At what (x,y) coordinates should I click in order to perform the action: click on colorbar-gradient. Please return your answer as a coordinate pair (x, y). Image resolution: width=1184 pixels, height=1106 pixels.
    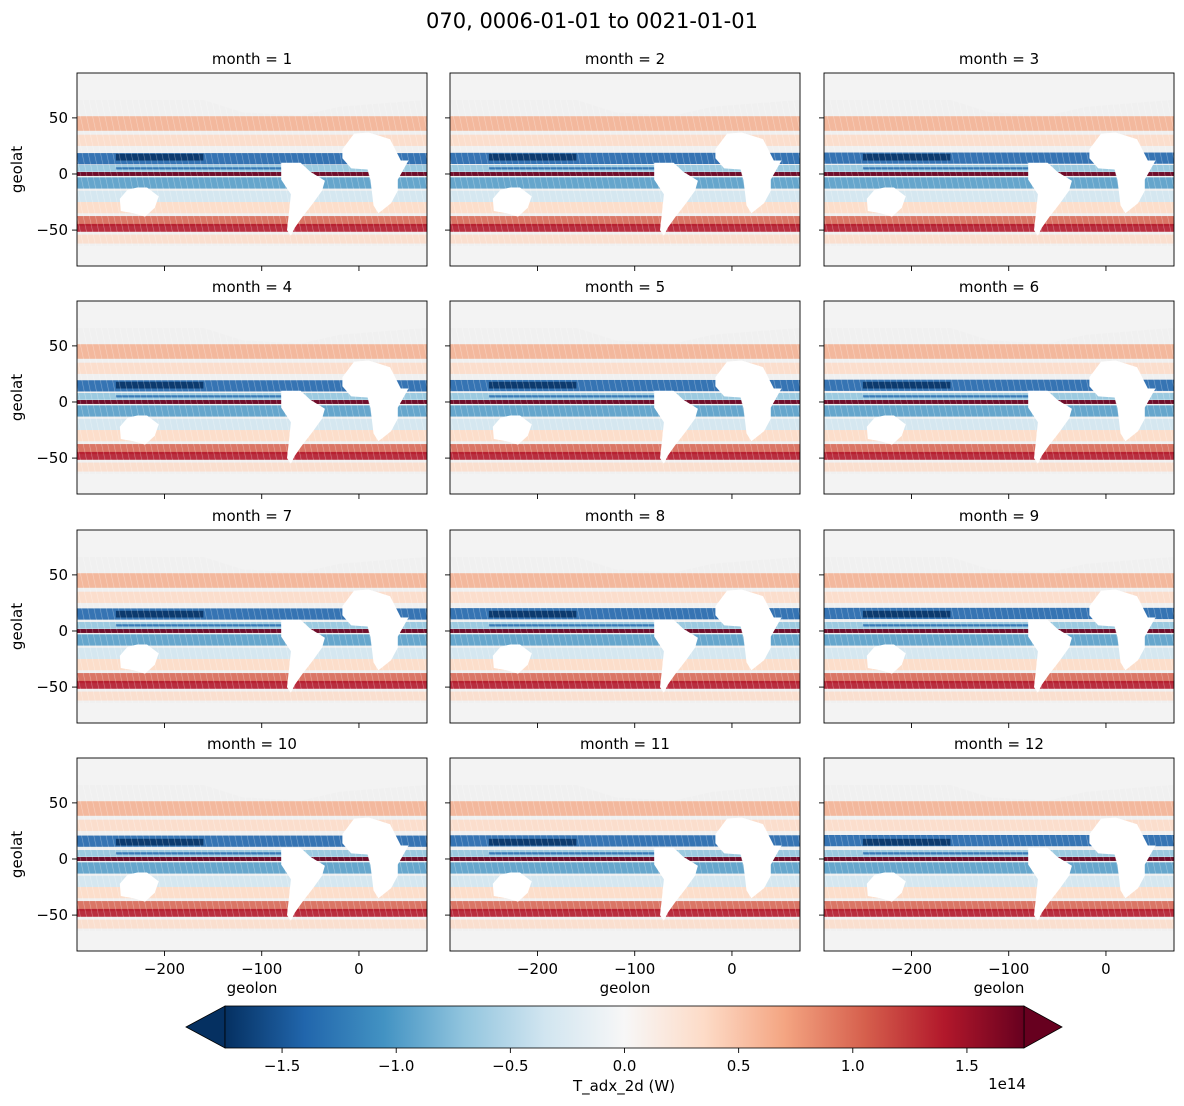
    Looking at the image, I should click on (624, 1027).